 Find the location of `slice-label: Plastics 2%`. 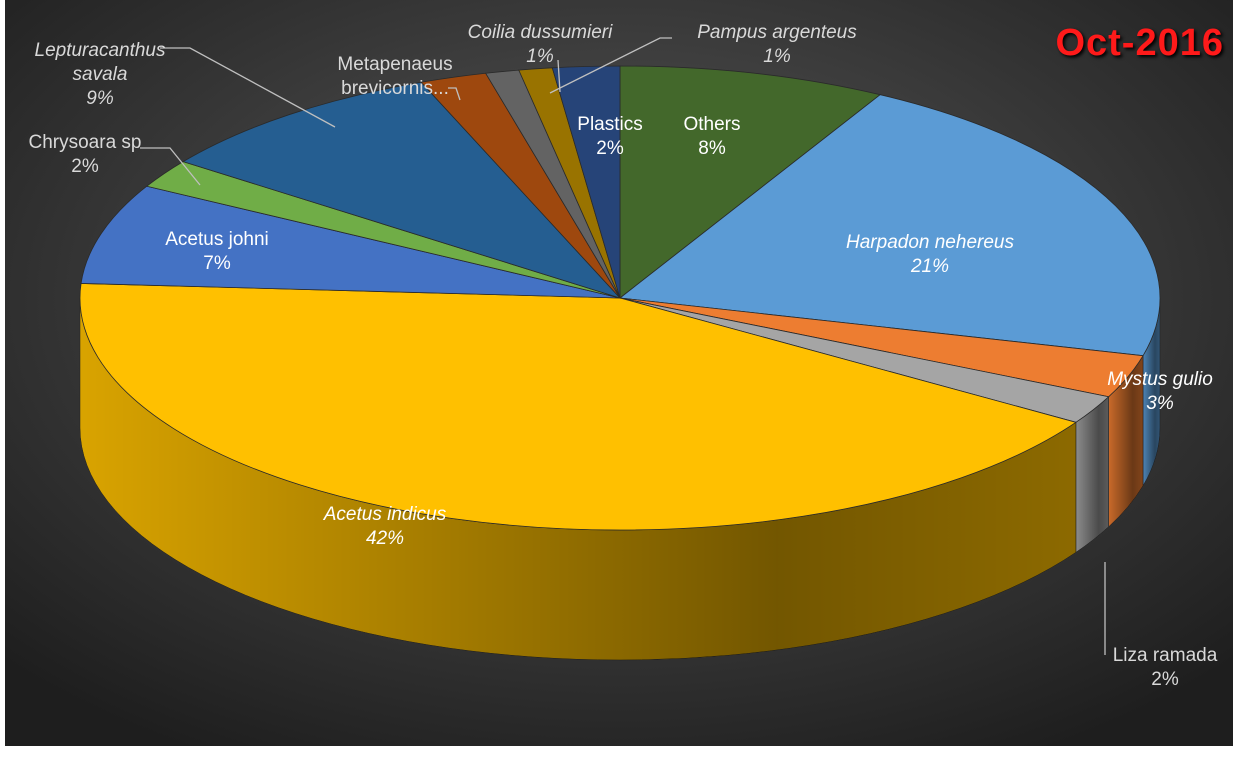

slice-label: Plastics 2% is located at coordinates (609, 137).